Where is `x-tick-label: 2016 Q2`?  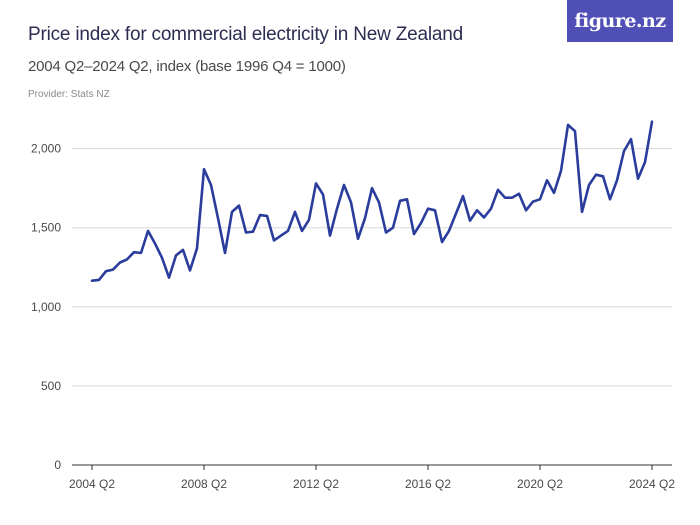 x-tick-label: 2016 Q2 is located at coordinates (428, 484).